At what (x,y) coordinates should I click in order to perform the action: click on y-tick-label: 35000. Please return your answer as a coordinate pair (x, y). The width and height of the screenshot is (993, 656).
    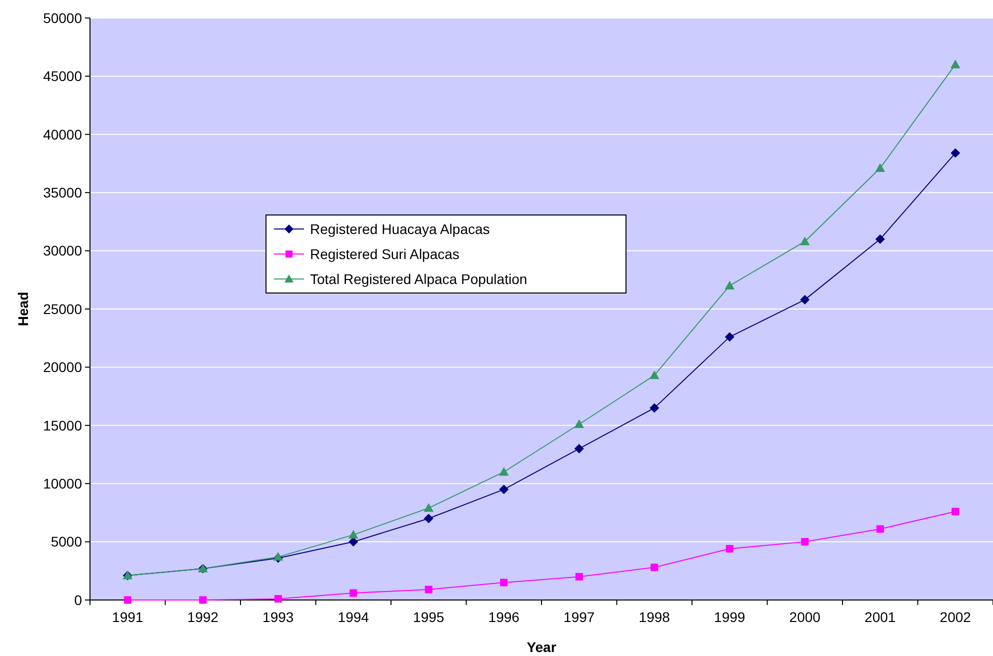
    Looking at the image, I should click on (62, 192).